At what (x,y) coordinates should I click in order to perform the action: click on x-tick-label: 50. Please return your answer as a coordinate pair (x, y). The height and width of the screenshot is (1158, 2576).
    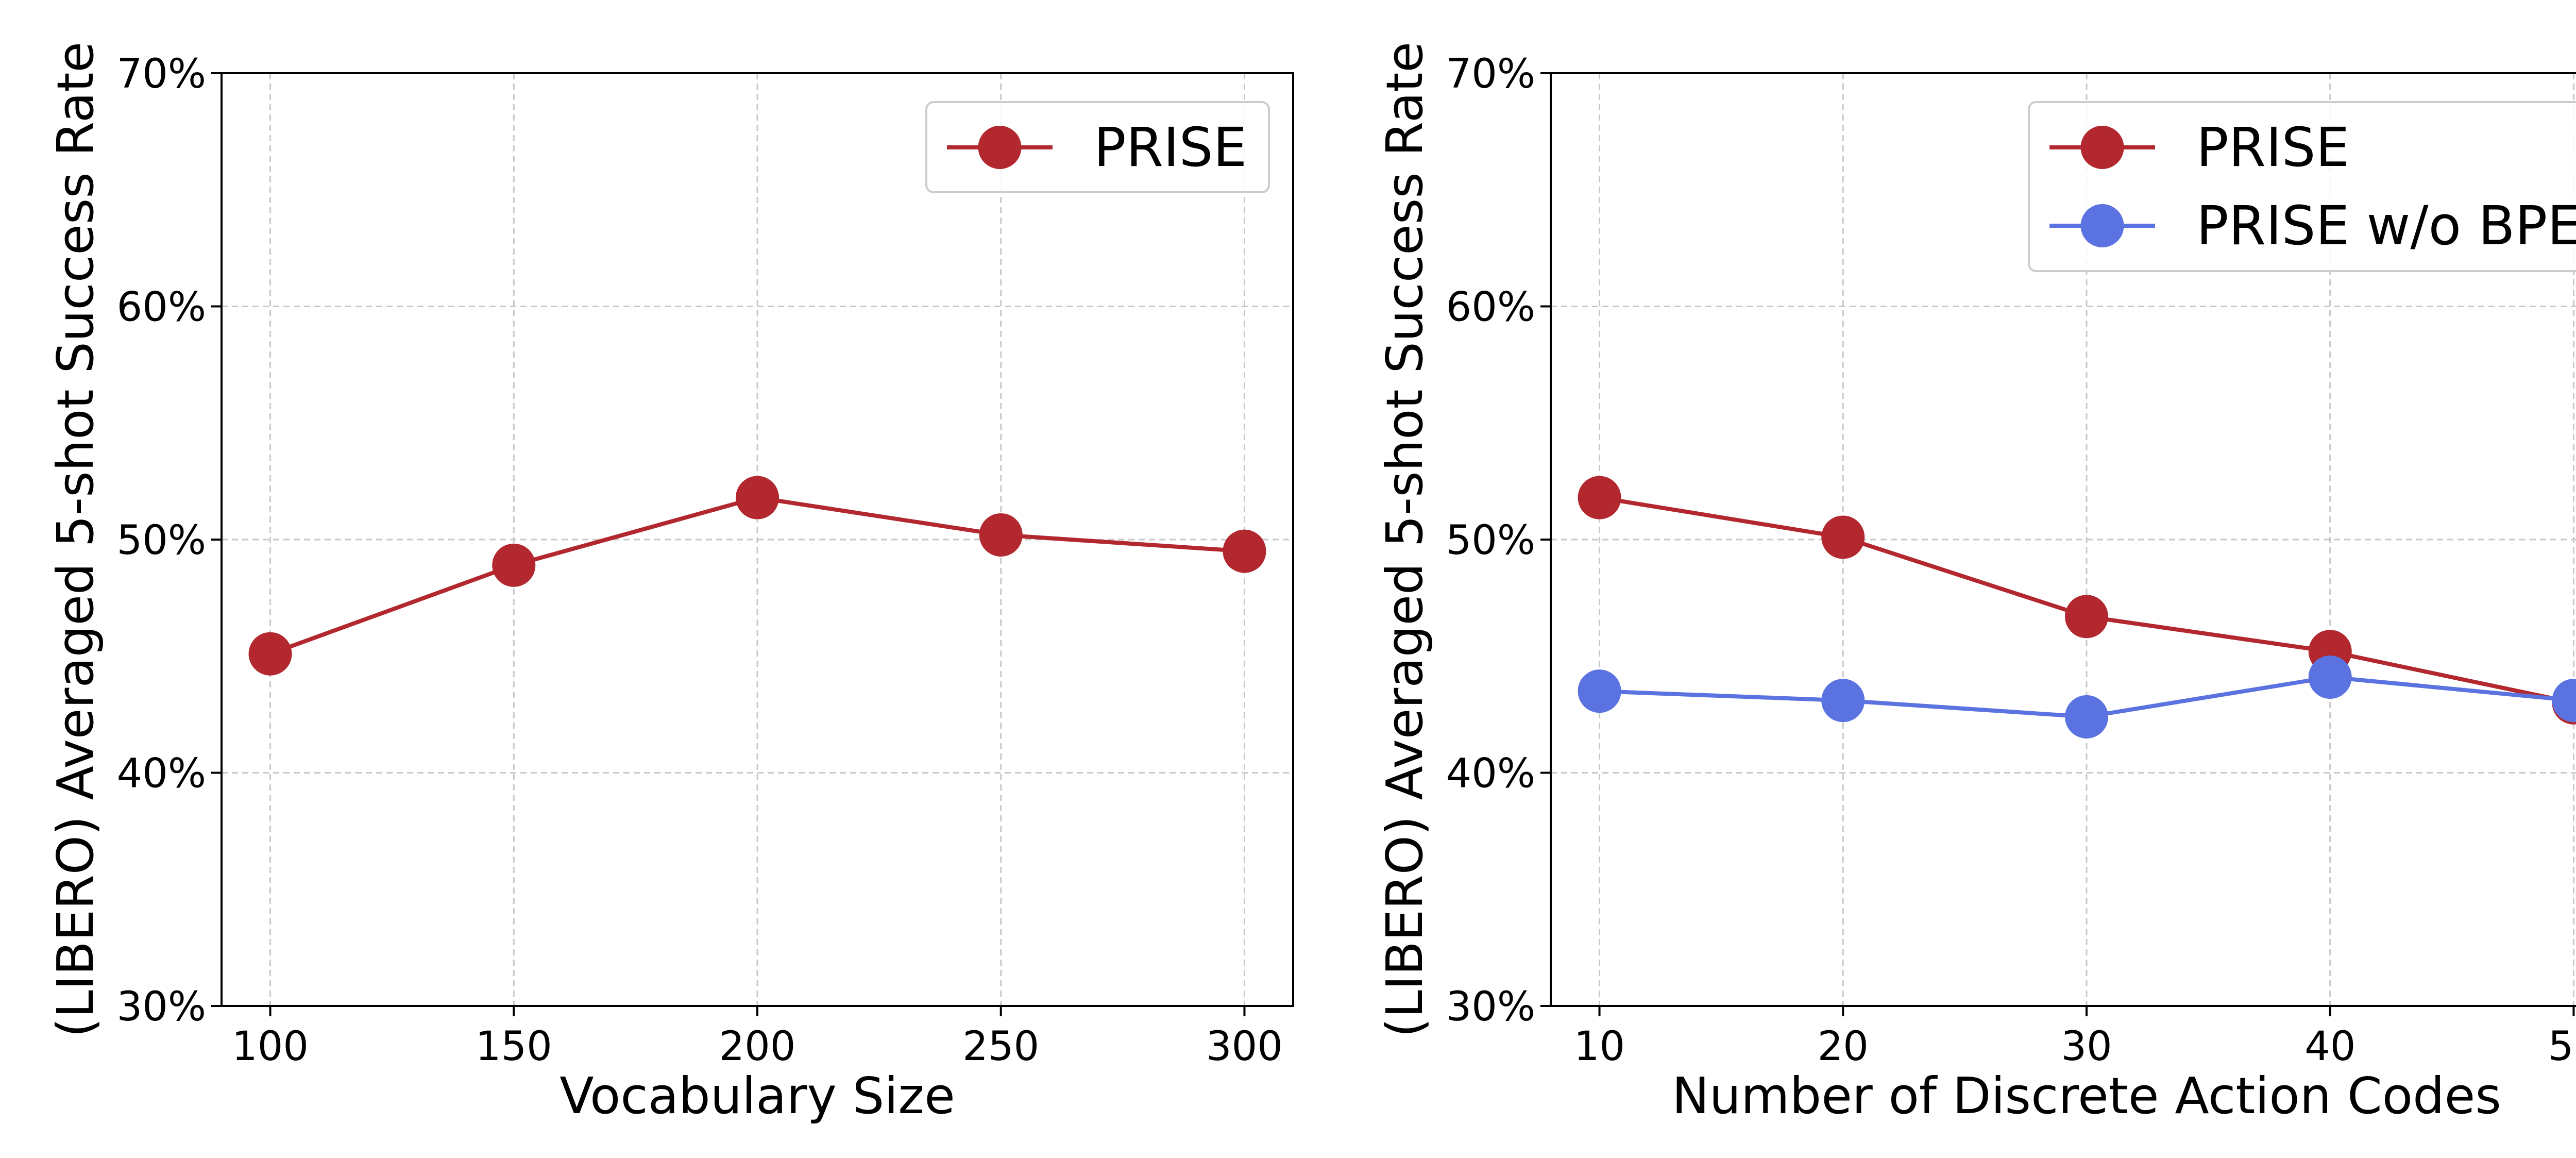
    Looking at the image, I should click on (2562, 1046).